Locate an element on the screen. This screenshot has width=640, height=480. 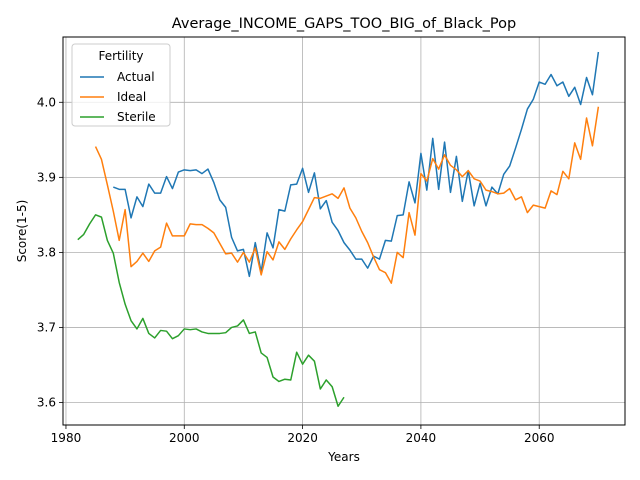
x-axis-label: Years is located at coordinates (343, 457).